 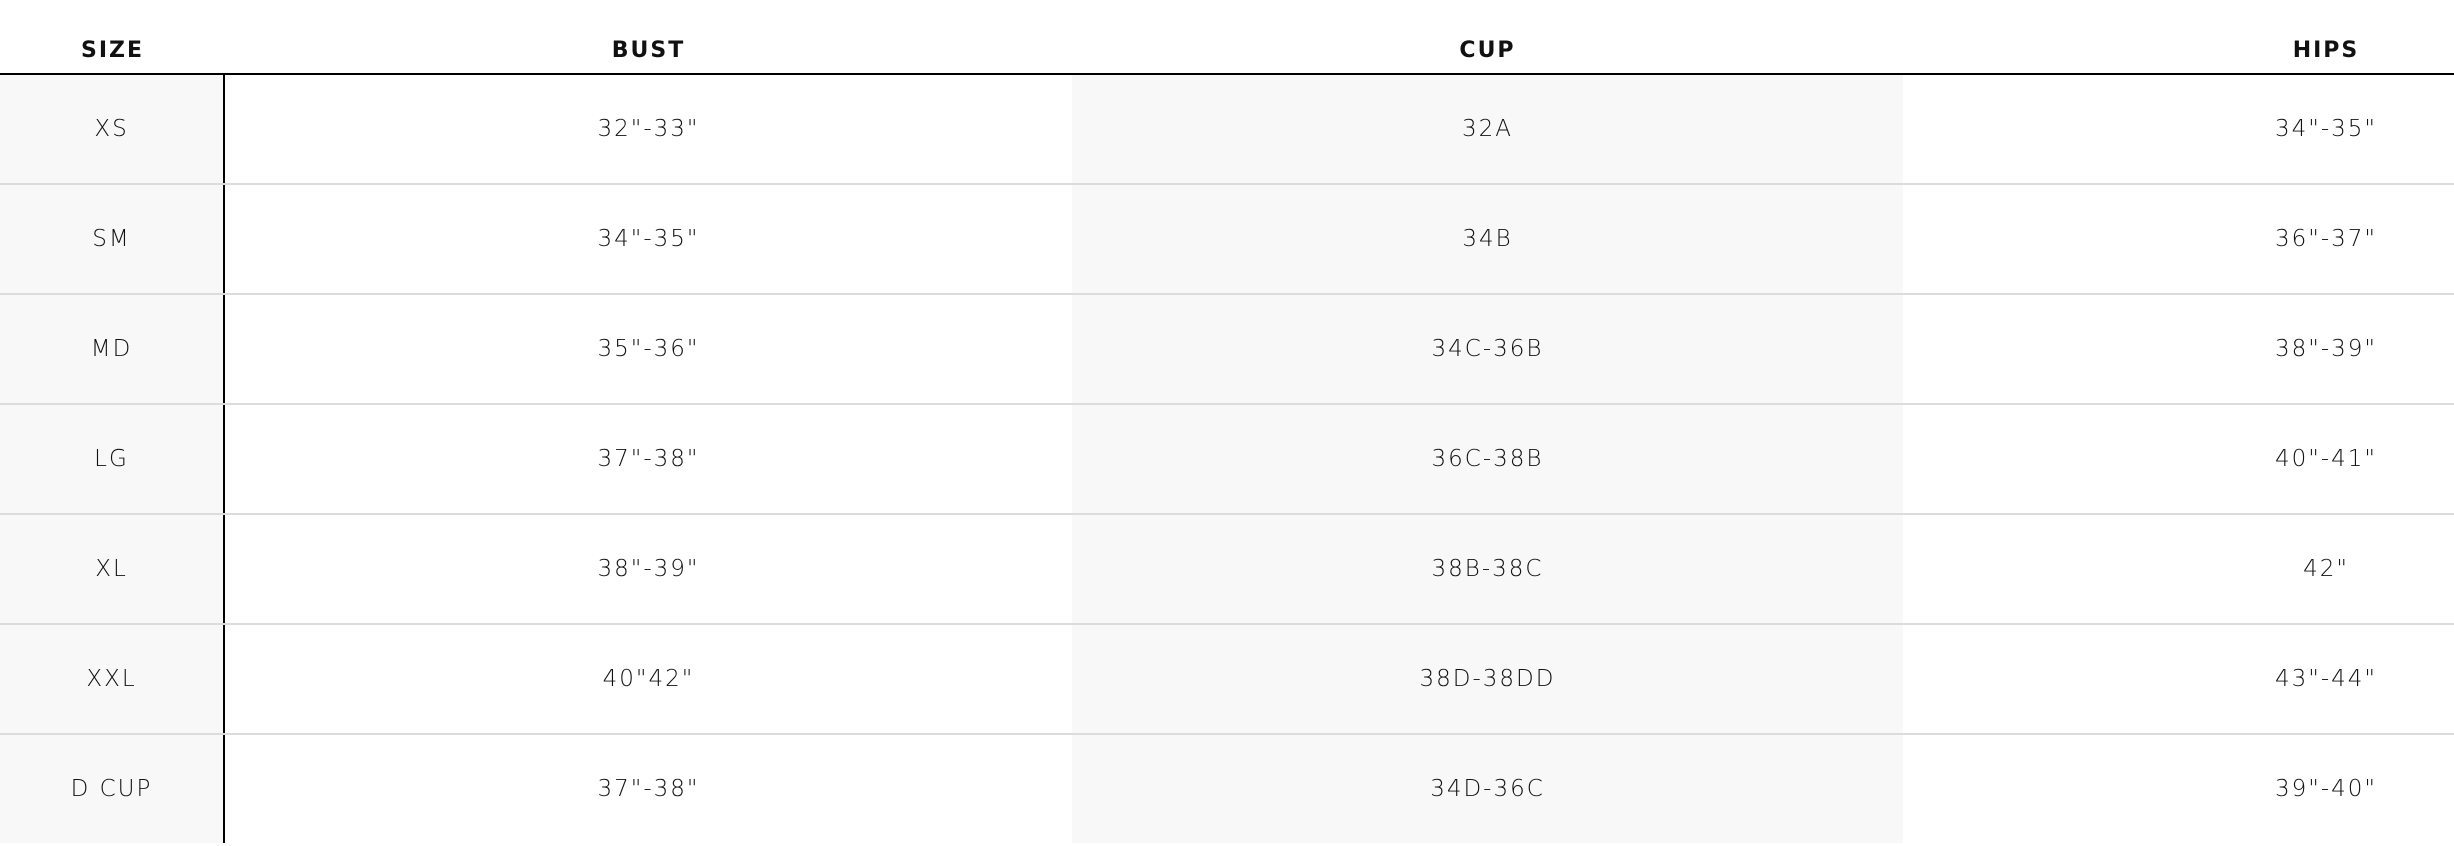 What do you see at coordinates (2326, 50) in the screenshot?
I see `header-hips: HIPS` at bounding box center [2326, 50].